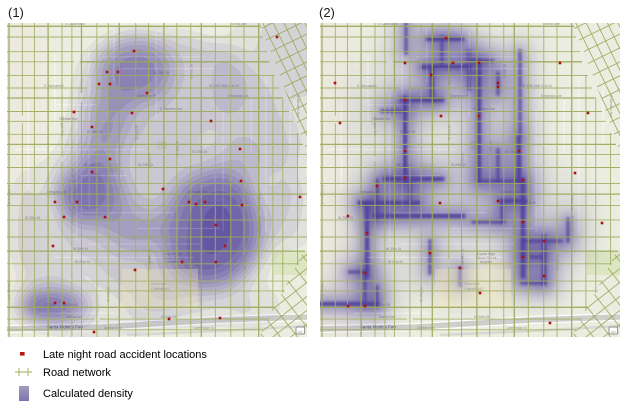  Describe the element at coordinates (327, 12) in the screenshot. I see `svg-text: (2)` at that location.